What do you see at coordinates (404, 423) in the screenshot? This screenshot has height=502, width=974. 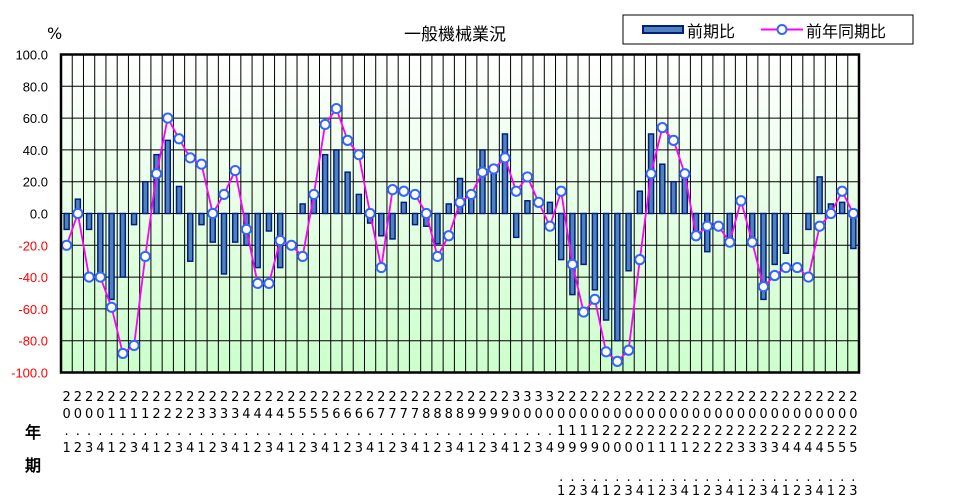 I see `x-tick-label: 27.3` at bounding box center [404, 423].